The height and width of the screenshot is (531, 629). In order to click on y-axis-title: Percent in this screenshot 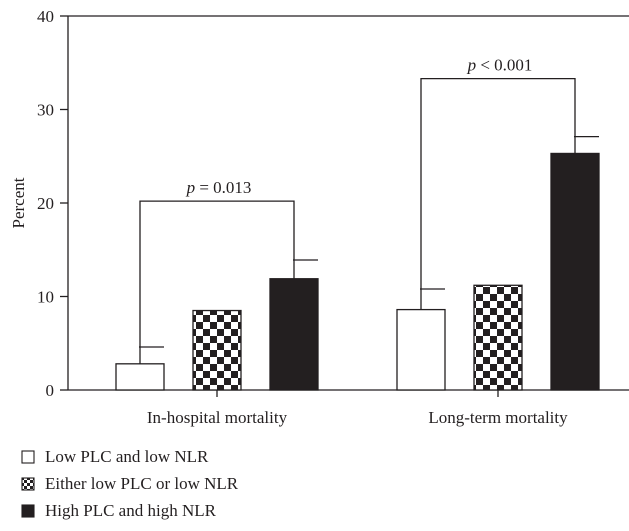, I will do `click(18, 202)`.